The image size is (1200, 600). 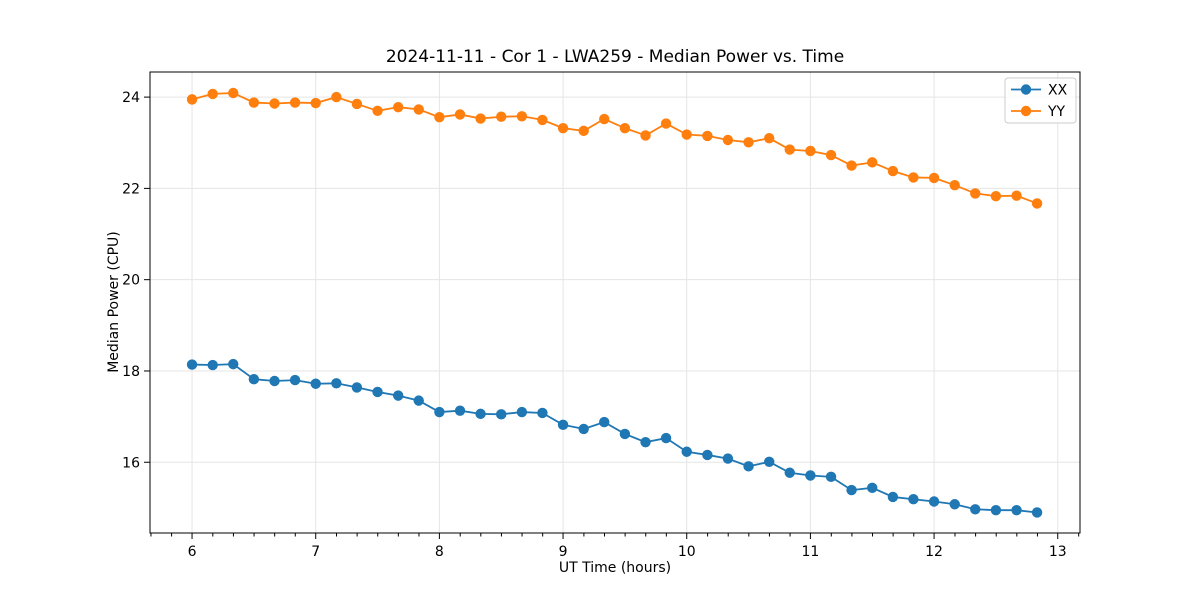 I want to click on legend-marker-XX, so click(x=1026, y=89).